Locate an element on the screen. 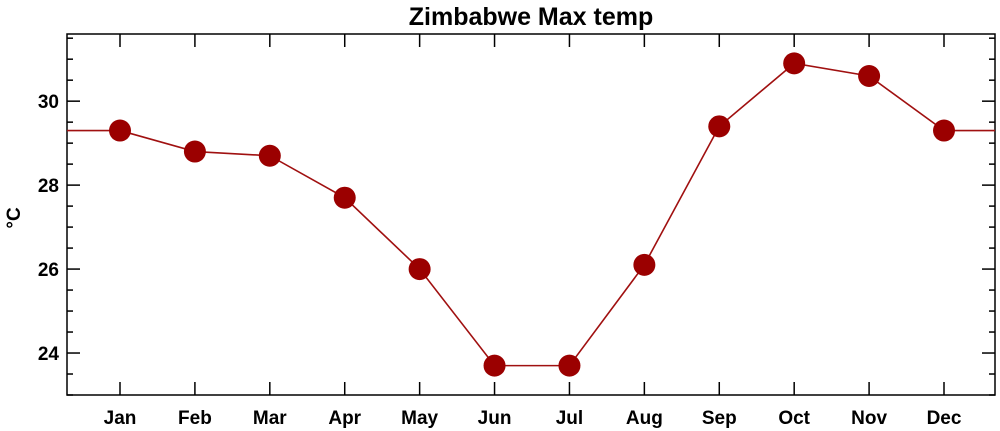 The height and width of the screenshot is (431, 1000). x-tick-label: Oct is located at coordinates (794, 418).